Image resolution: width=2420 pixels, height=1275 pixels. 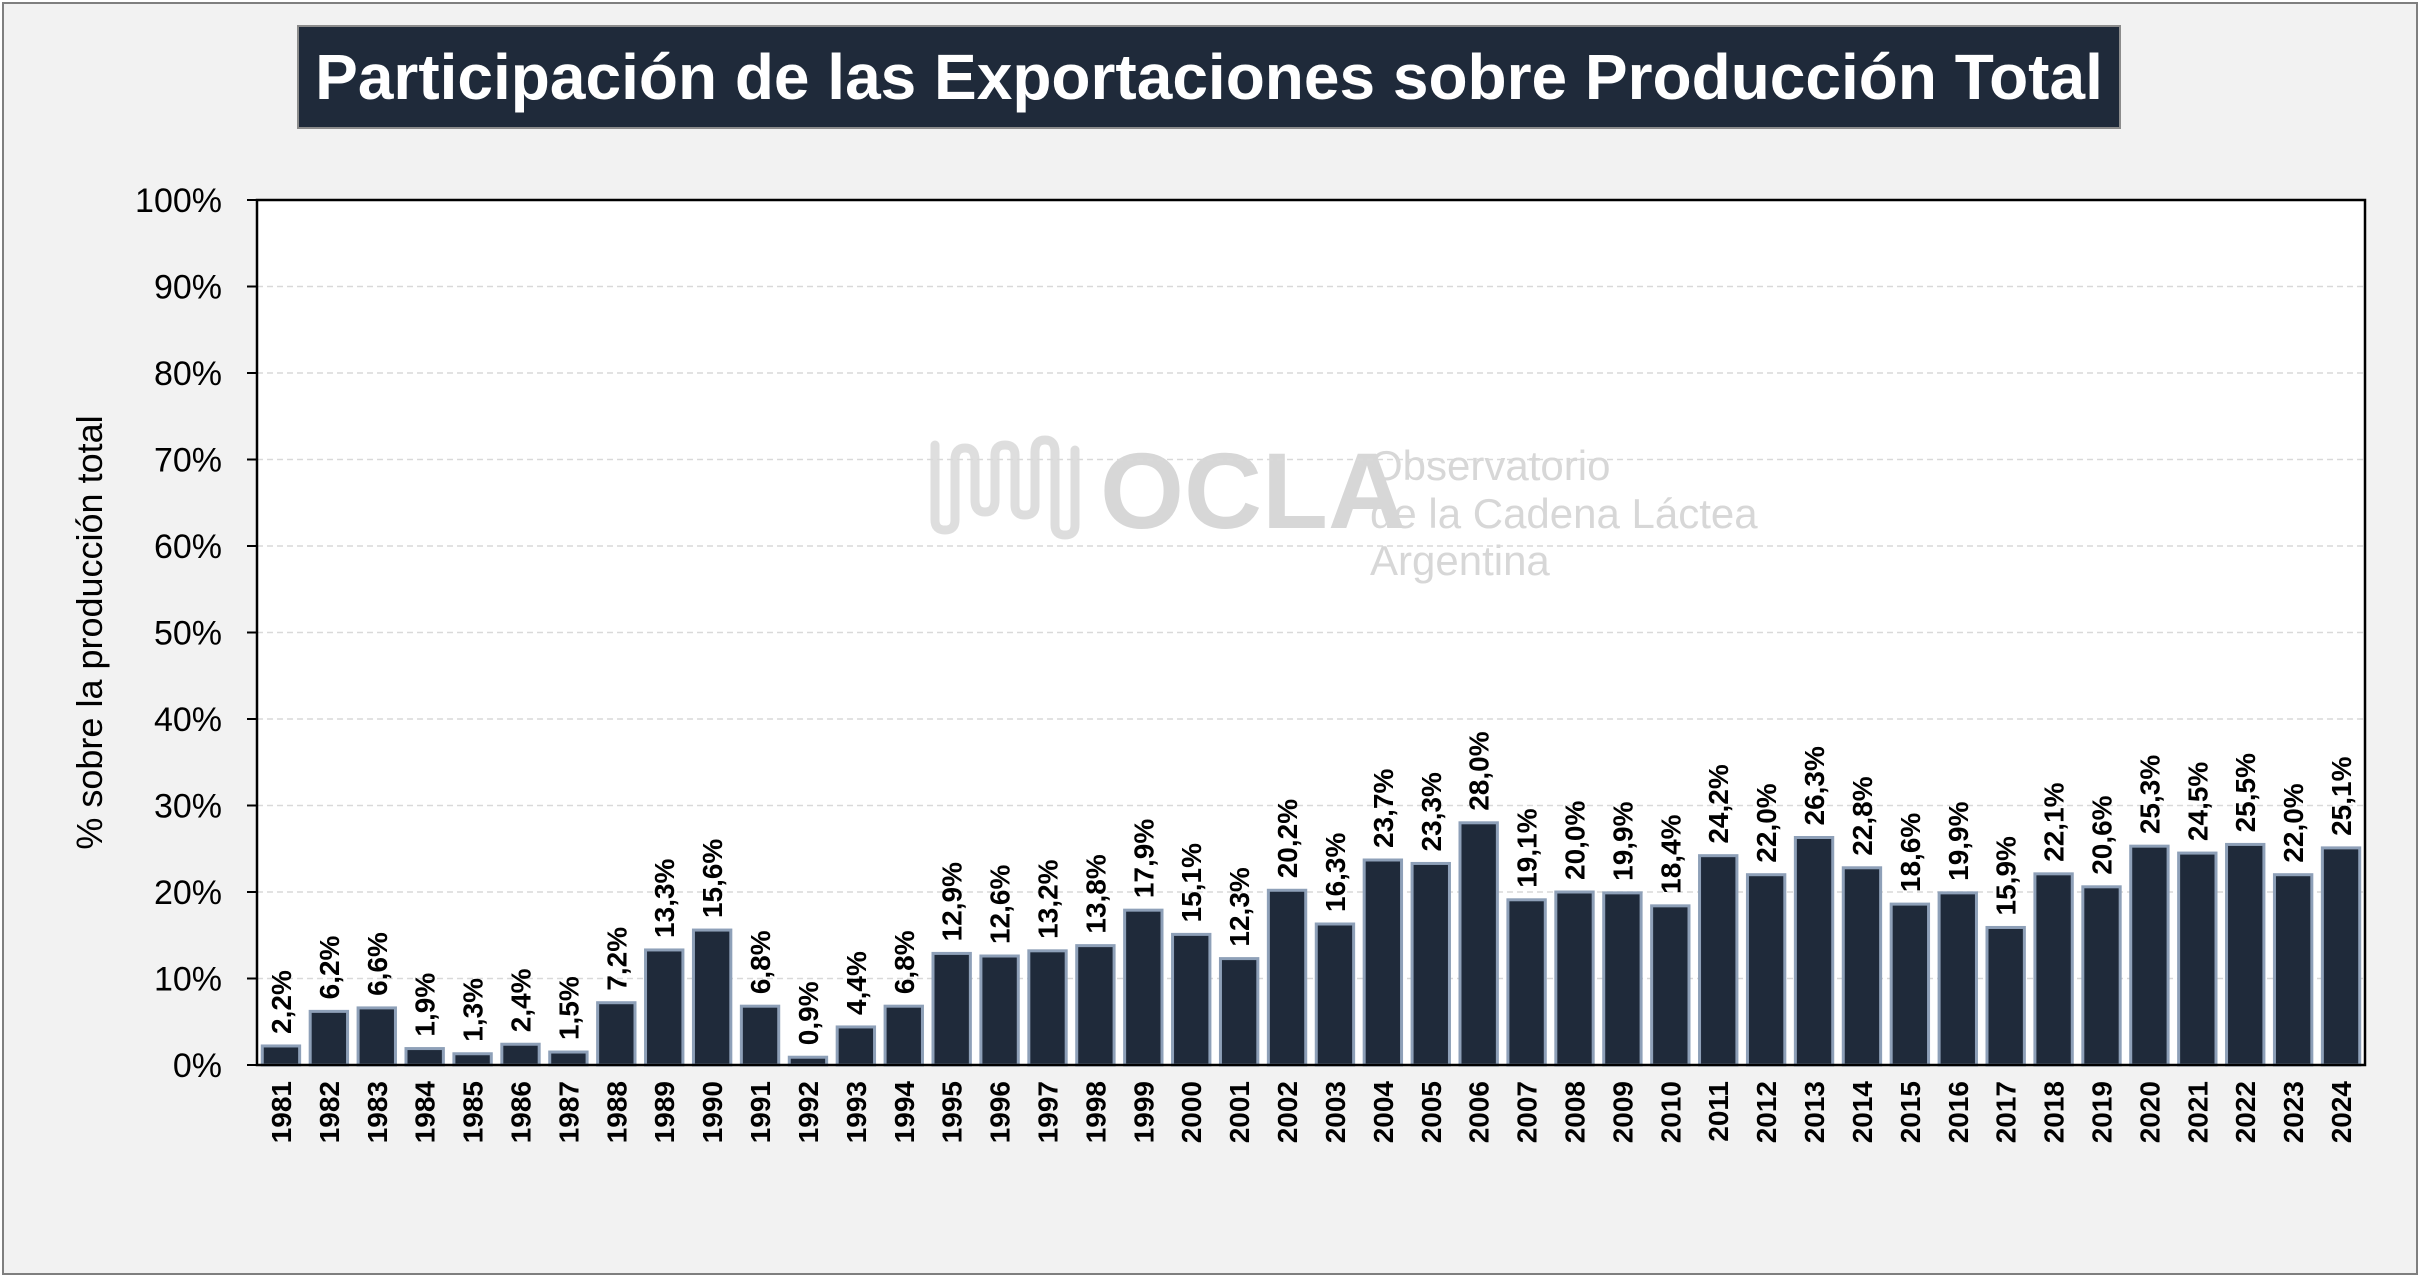 I want to click on watermark-line-2: de la Cadena Láctea, so click(x=1564, y=513).